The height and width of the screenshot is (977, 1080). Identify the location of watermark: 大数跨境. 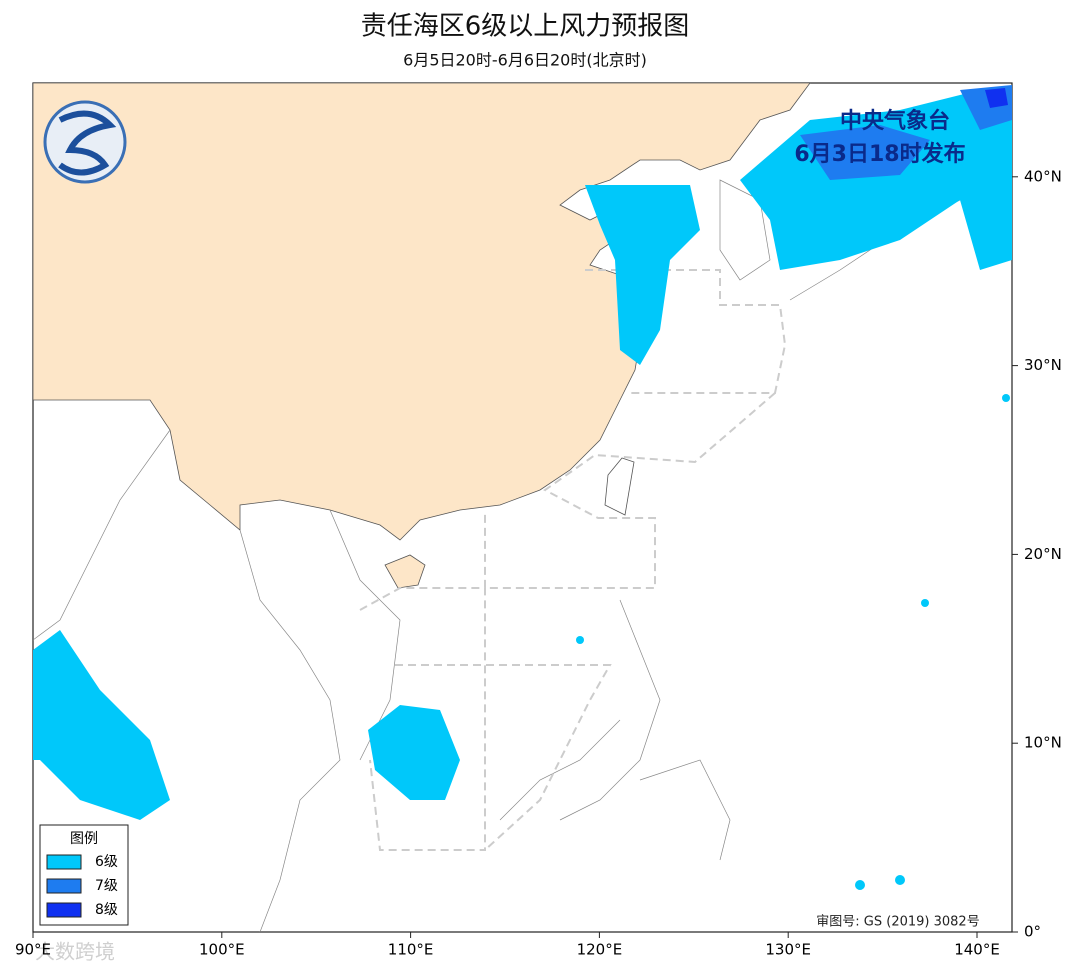
(75, 952).